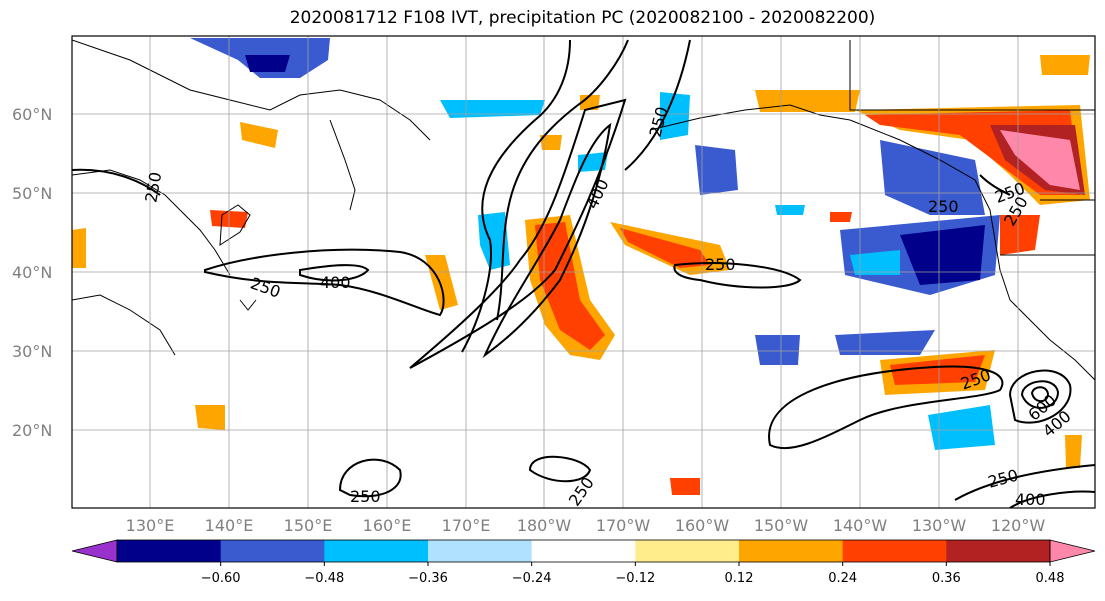 The height and width of the screenshot is (601, 1105). I want to click on lon-label: 180°W, so click(544, 525).